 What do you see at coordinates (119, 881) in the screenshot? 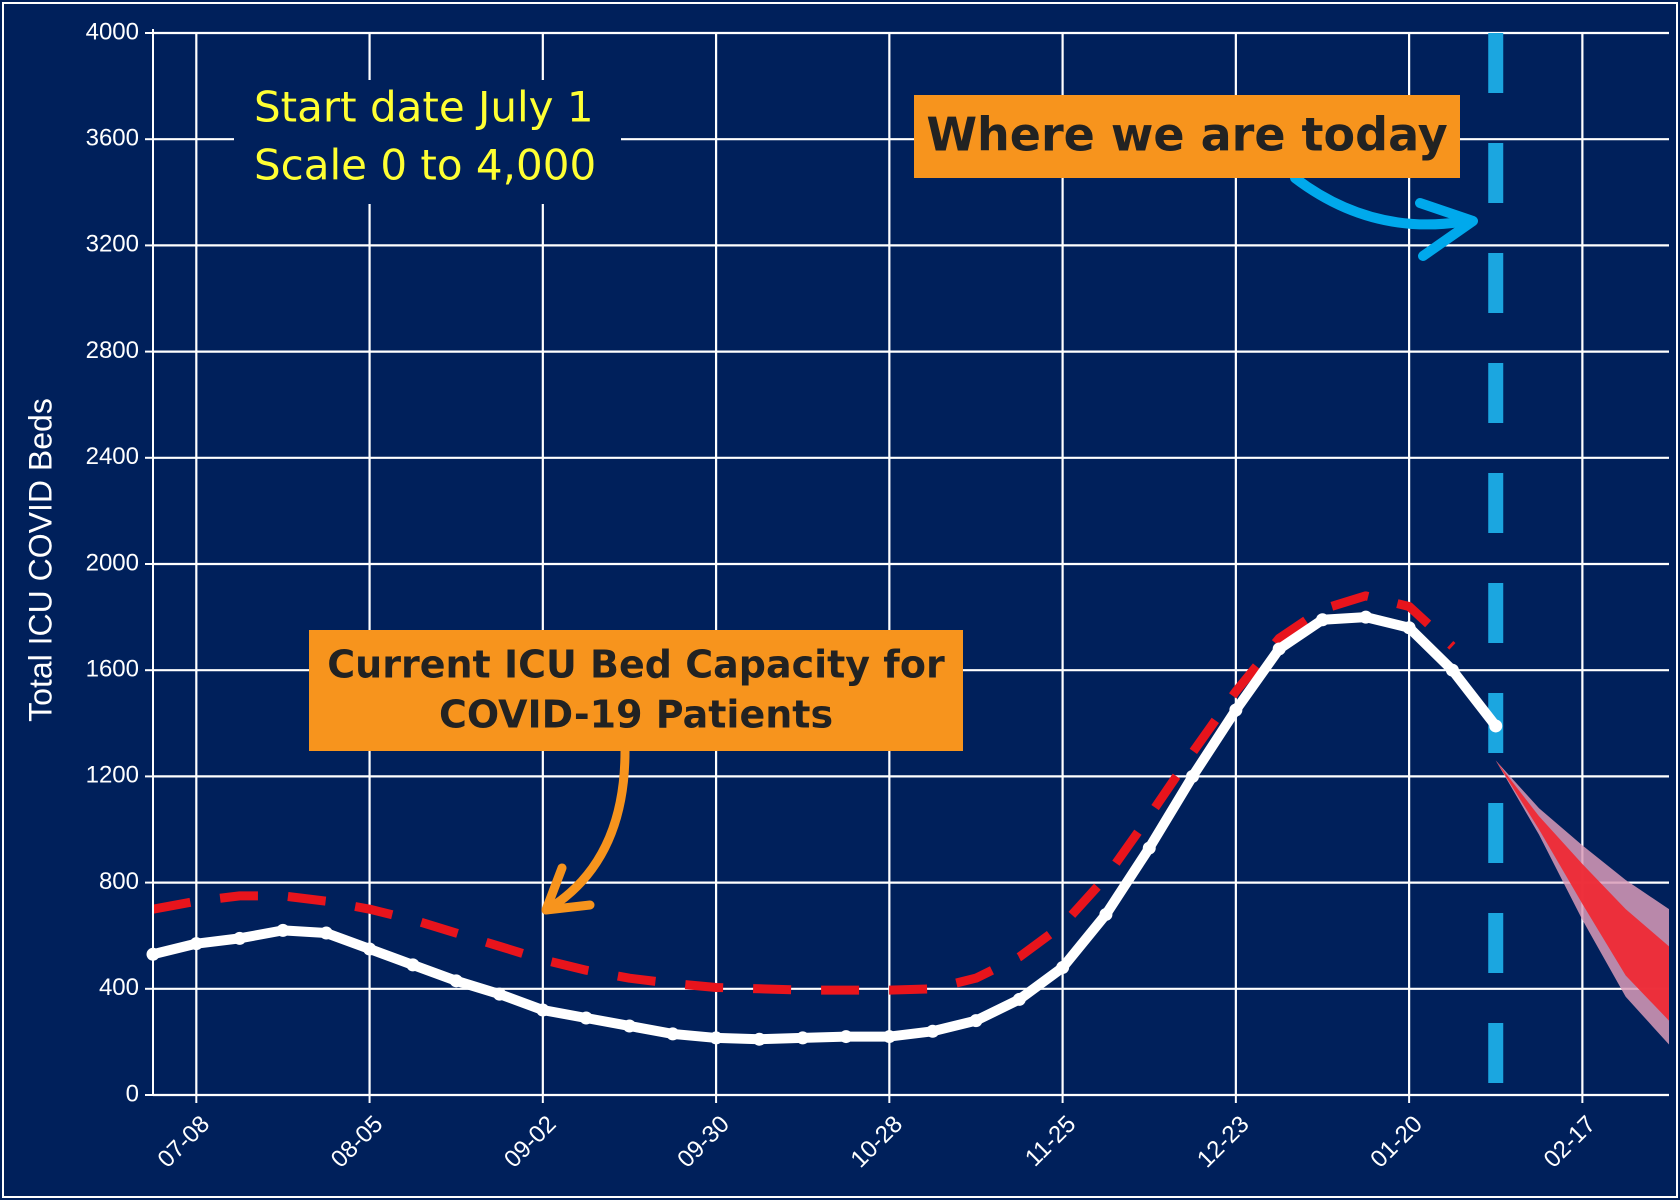
I see `y-tick-label: 800` at bounding box center [119, 881].